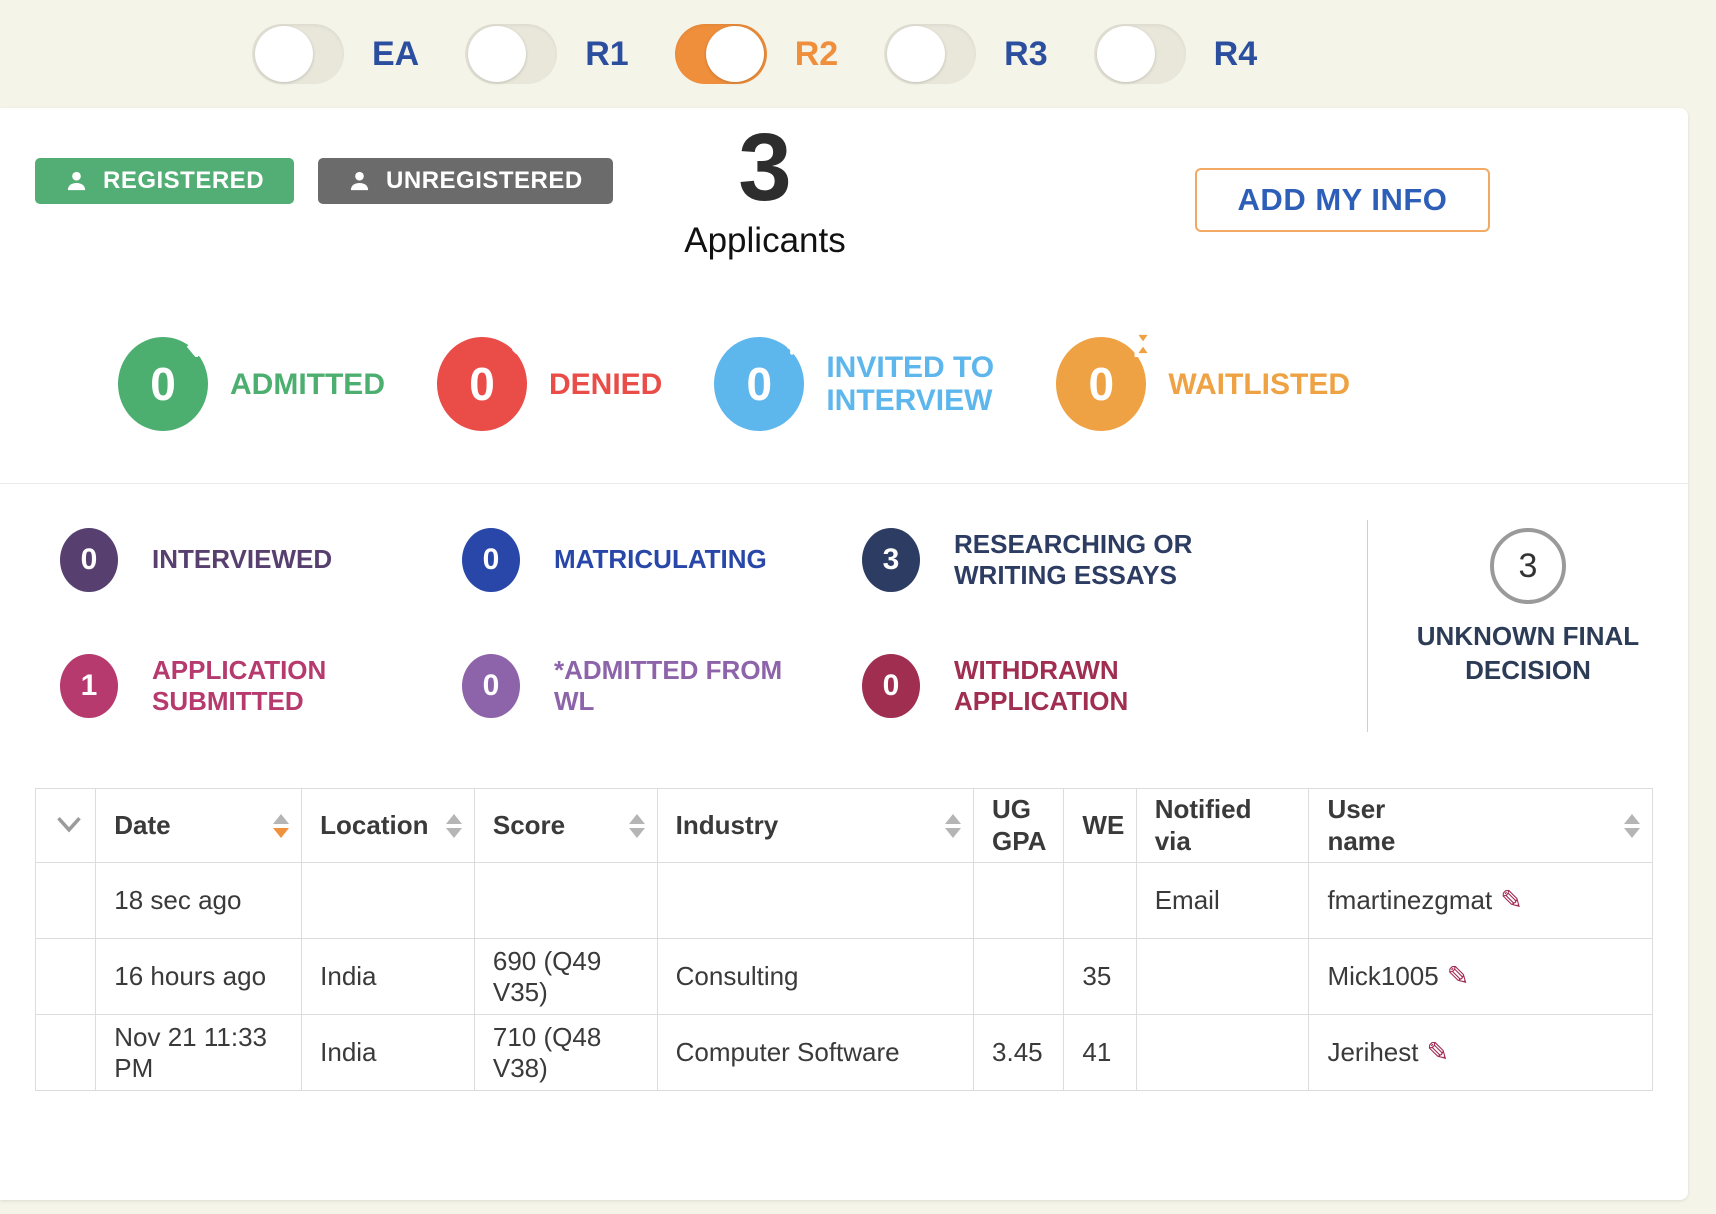 This screenshot has width=1716, height=1214. What do you see at coordinates (89, 685) in the screenshot?
I see `status-count: 1` at bounding box center [89, 685].